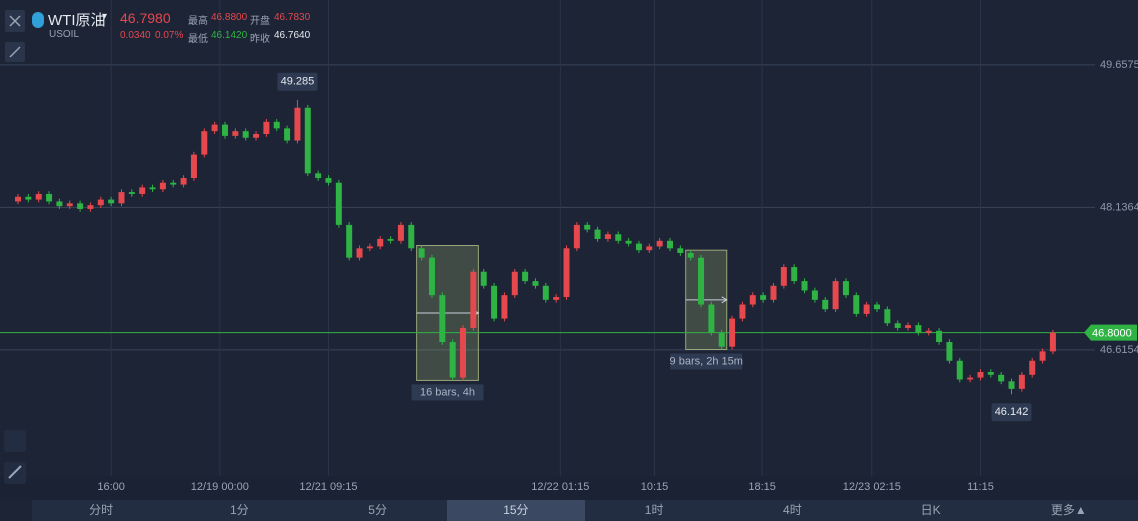 This screenshot has height=521, width=1138. What do you see at coordinates (220, 487) in the screenshot?
I see `x-tick-label: 12/19 00:00` at bounding box center [220, 487].